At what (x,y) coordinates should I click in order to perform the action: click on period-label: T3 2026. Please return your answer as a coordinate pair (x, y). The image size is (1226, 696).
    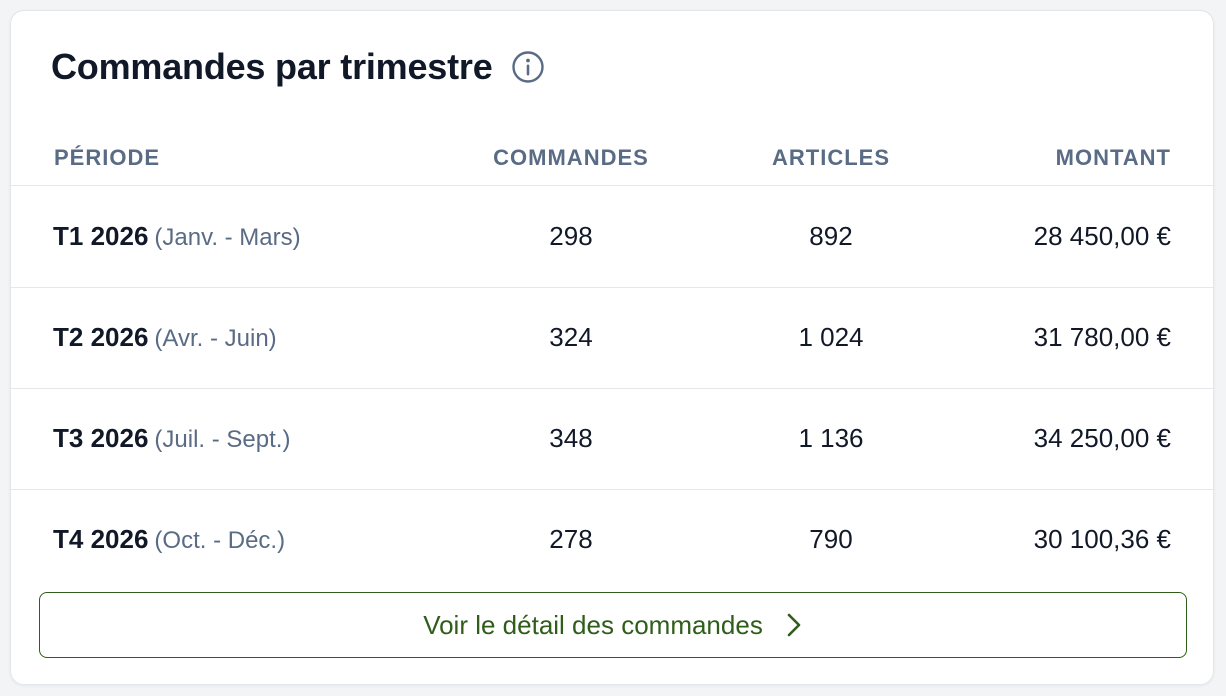
    Looking at the image, I should click on (101, 438).